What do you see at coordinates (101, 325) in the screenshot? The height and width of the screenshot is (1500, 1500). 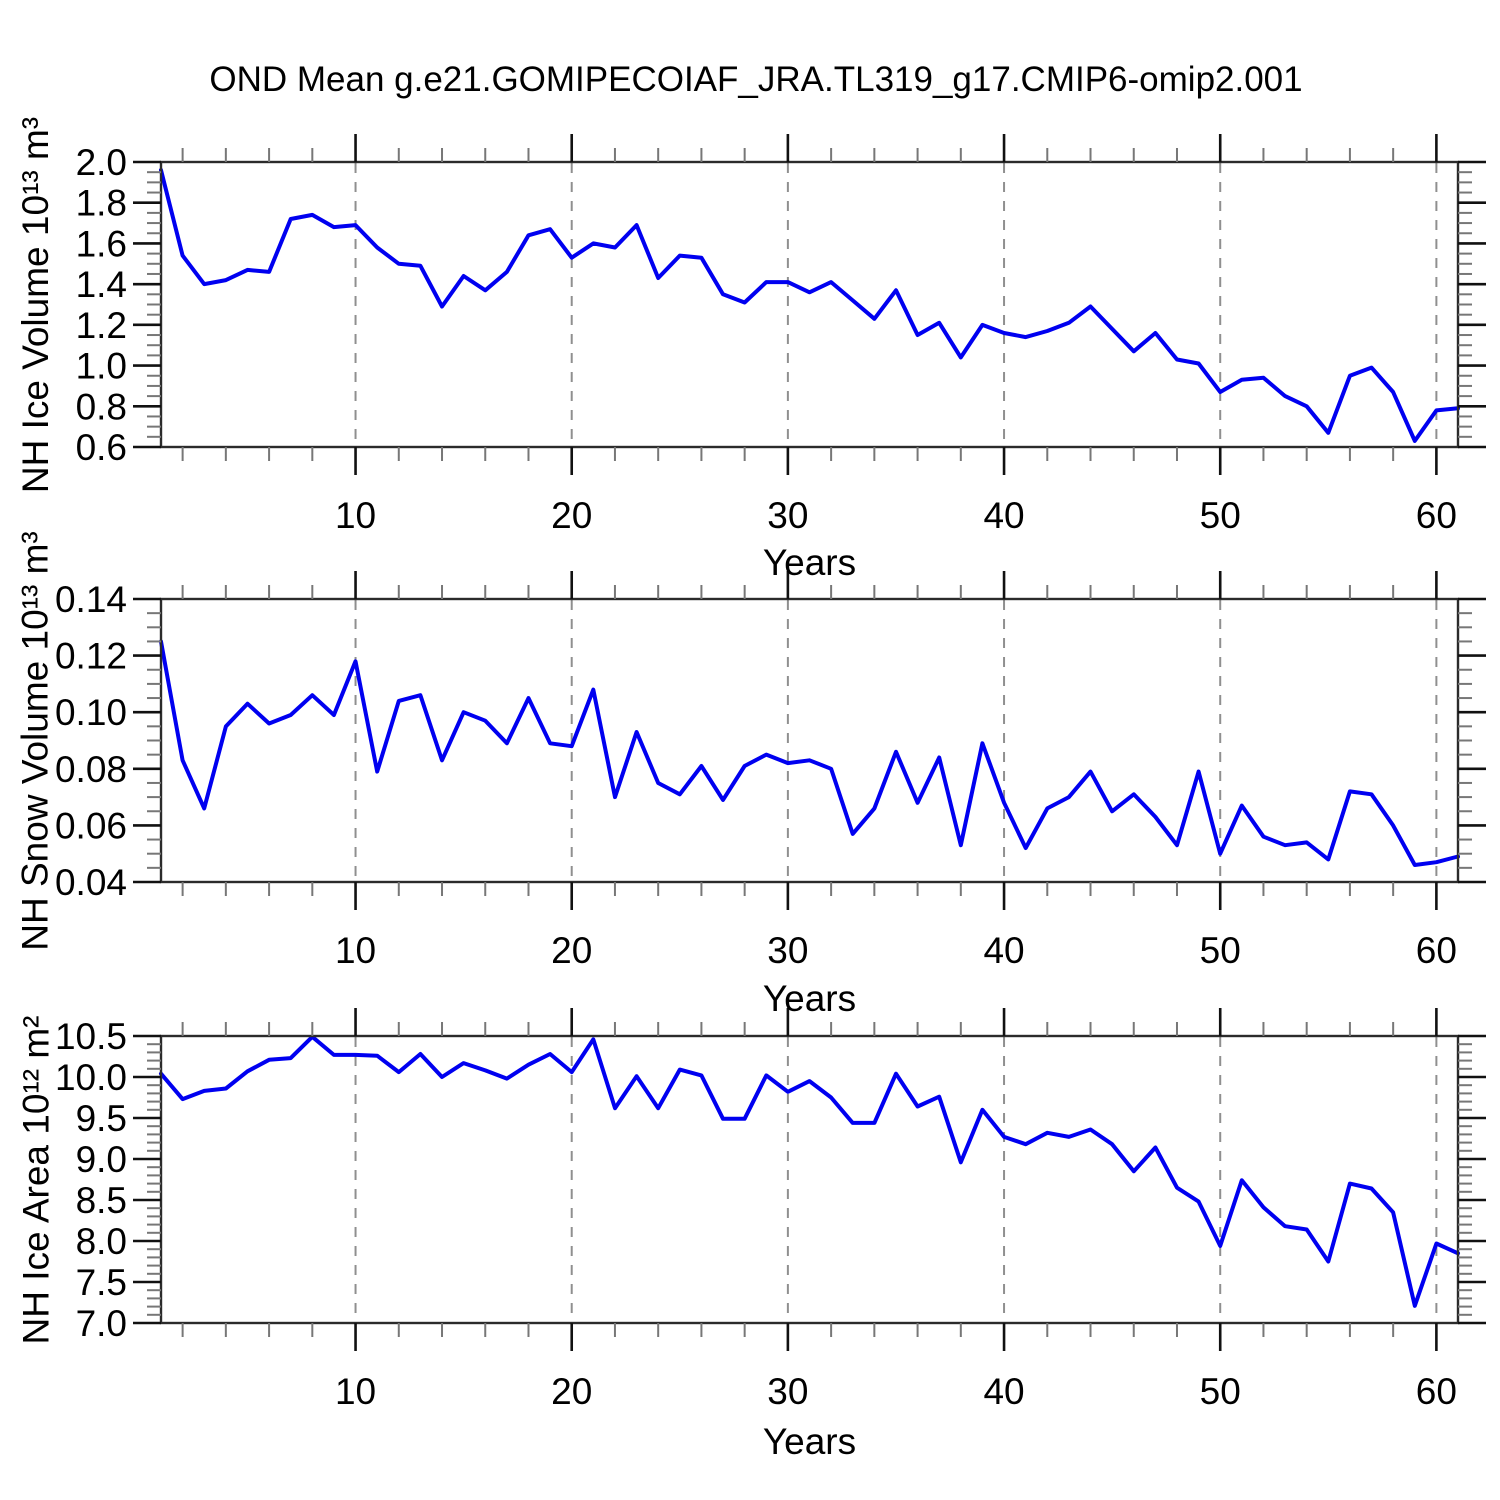 I see `y-tick-label: 1.2` at bounding box center [101, 325].